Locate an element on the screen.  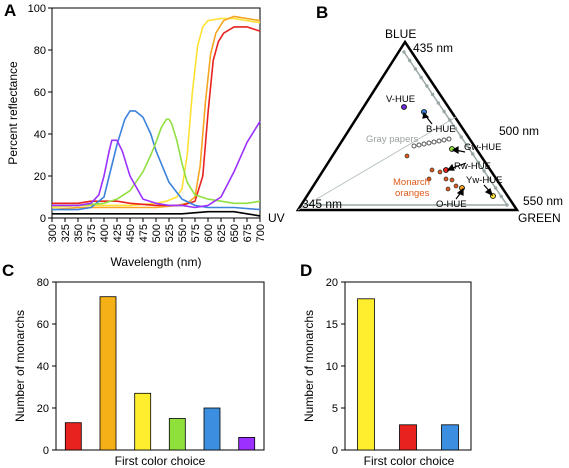
y-tick-label: 80 is located at coordinates (43, 283).